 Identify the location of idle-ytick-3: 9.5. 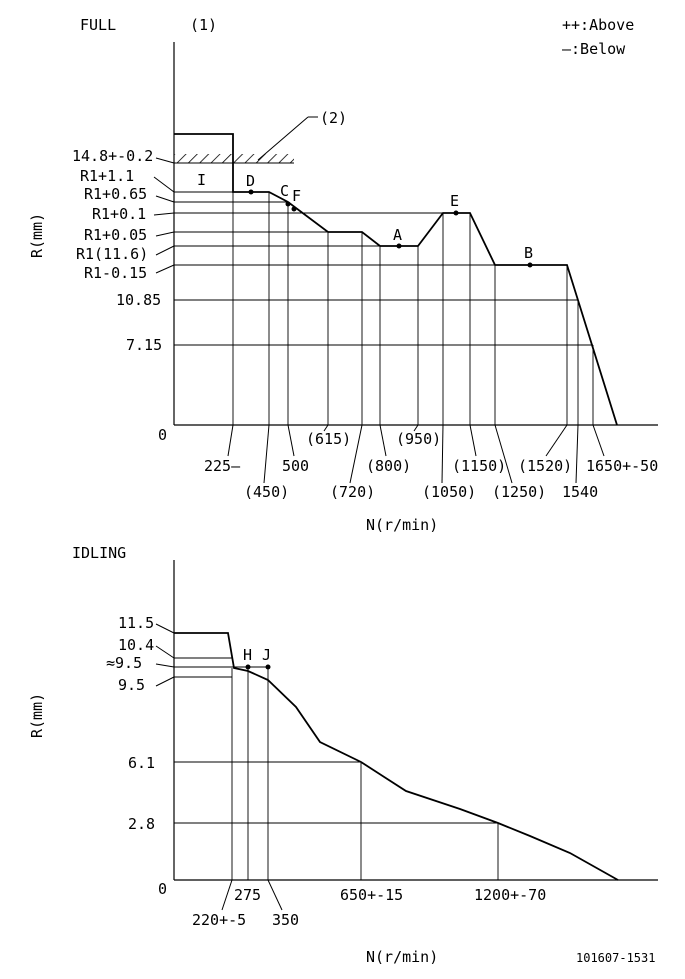
(131, 685).